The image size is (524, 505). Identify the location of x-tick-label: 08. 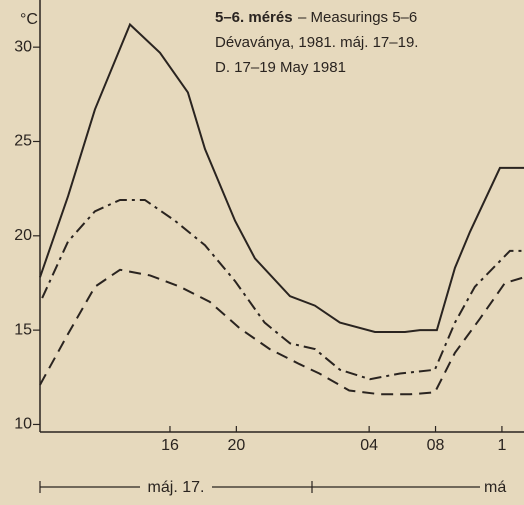
(436, 445).